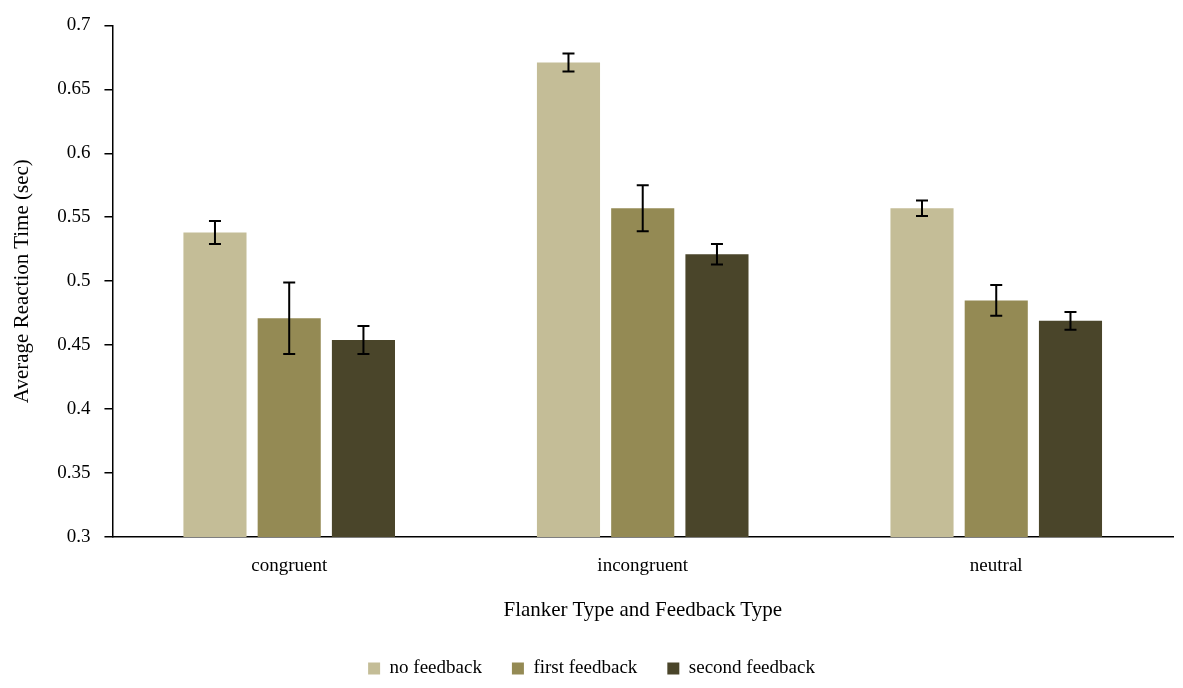  I want to click on y-tick-label: 0.55, so click(74, 216).